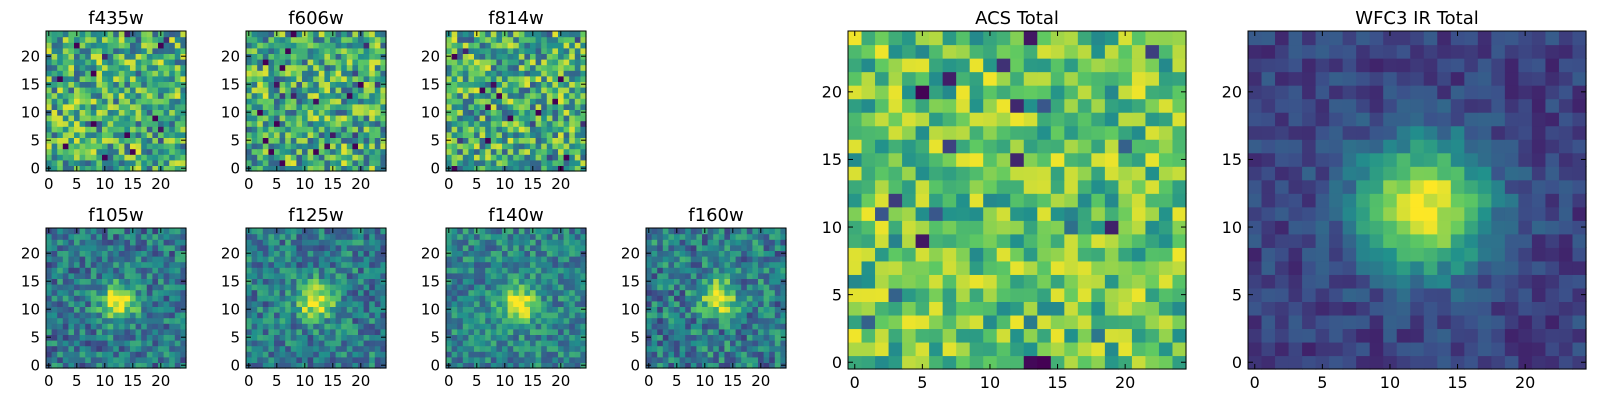 The height and width of the screenshot is (400, 1600). I want to click on y-tick-label: 15, so click(430, 85).